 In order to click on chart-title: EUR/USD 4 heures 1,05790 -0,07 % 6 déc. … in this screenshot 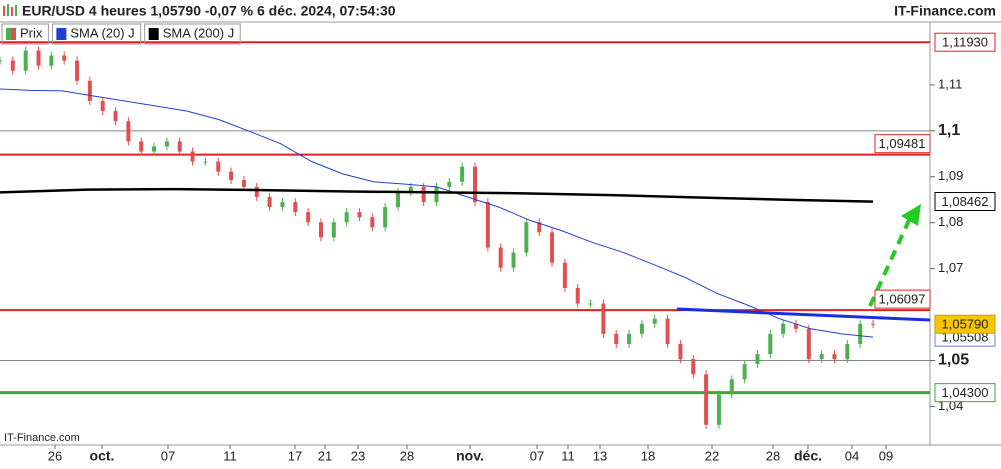, I will do `click(209, 11)`.